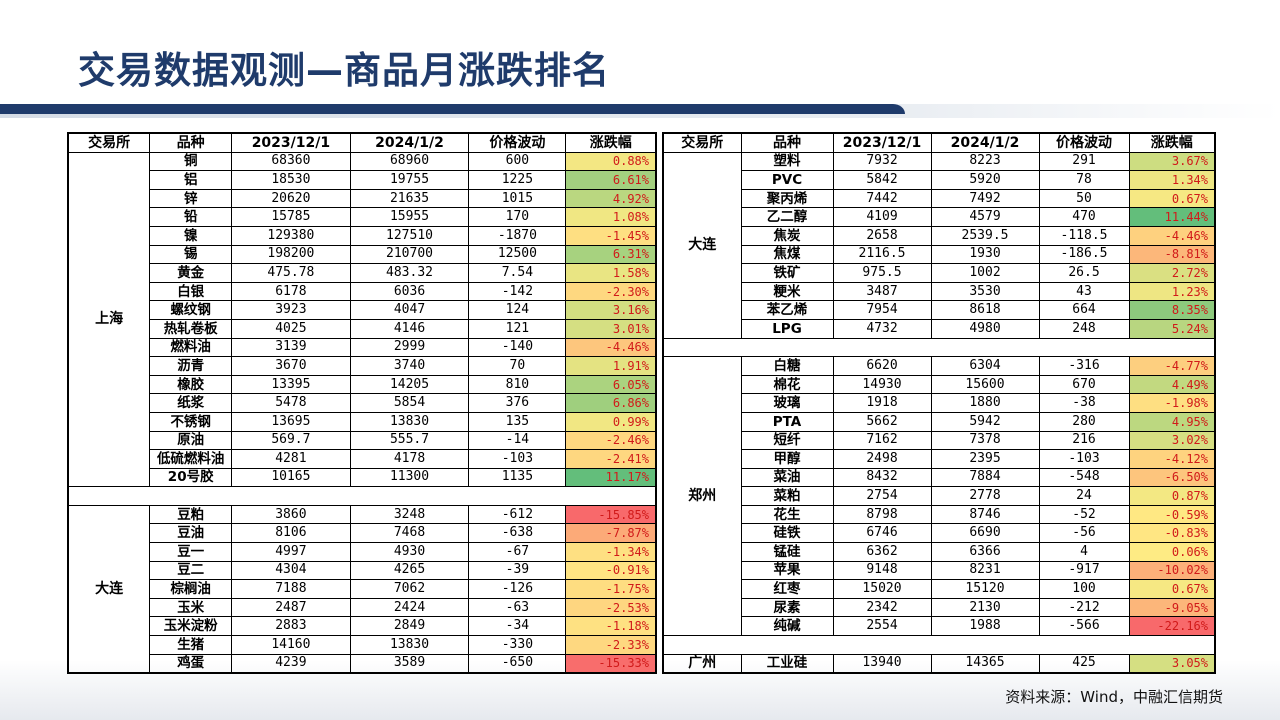  What do you see at coordinates (109, 319) in the screenshot?
I see `exchange-cell: 上海` at bounding box center [109, 319].